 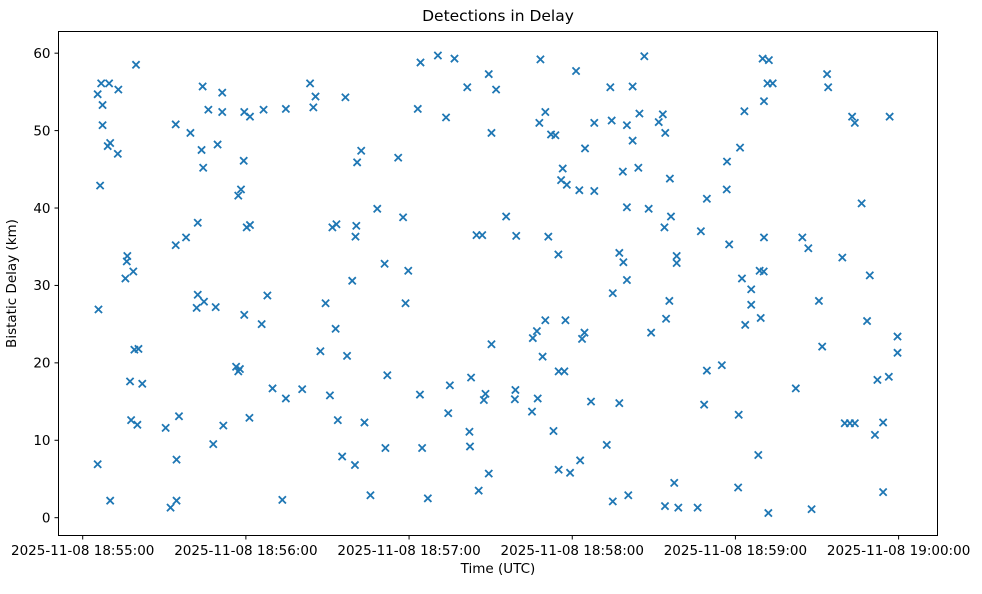 I want to click on y-tick-label: 10, so click(x=41, y=441).